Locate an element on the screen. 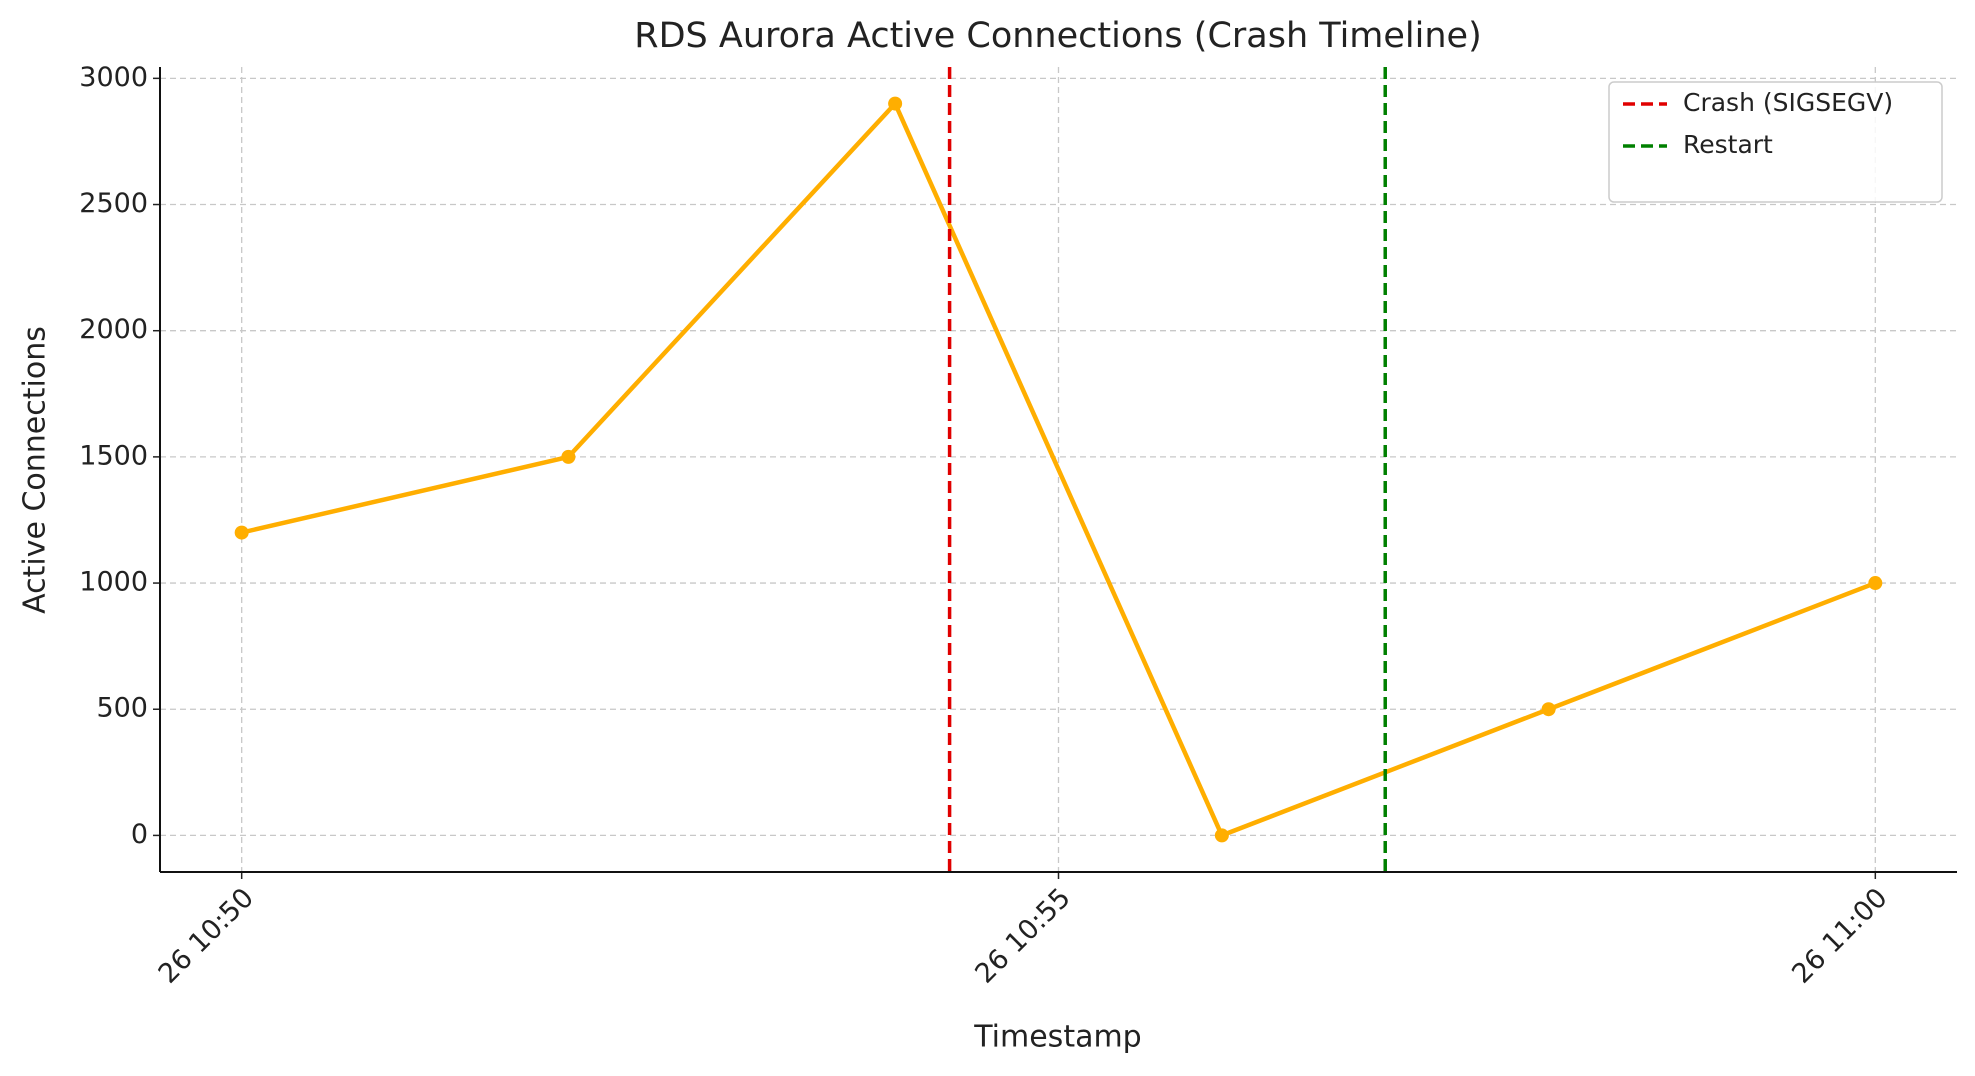  x-tick-label: 26 11:00 is located at coordinates (1839, 935).